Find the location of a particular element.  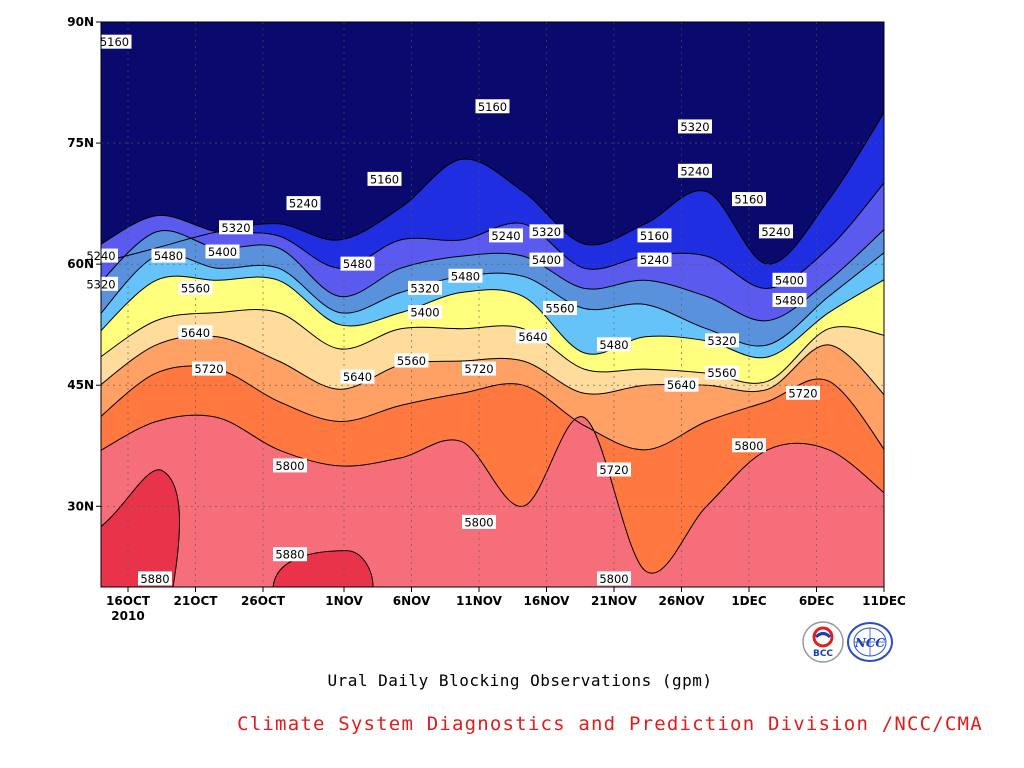

contour-label: 5240 is located at coordinates (506, 235).